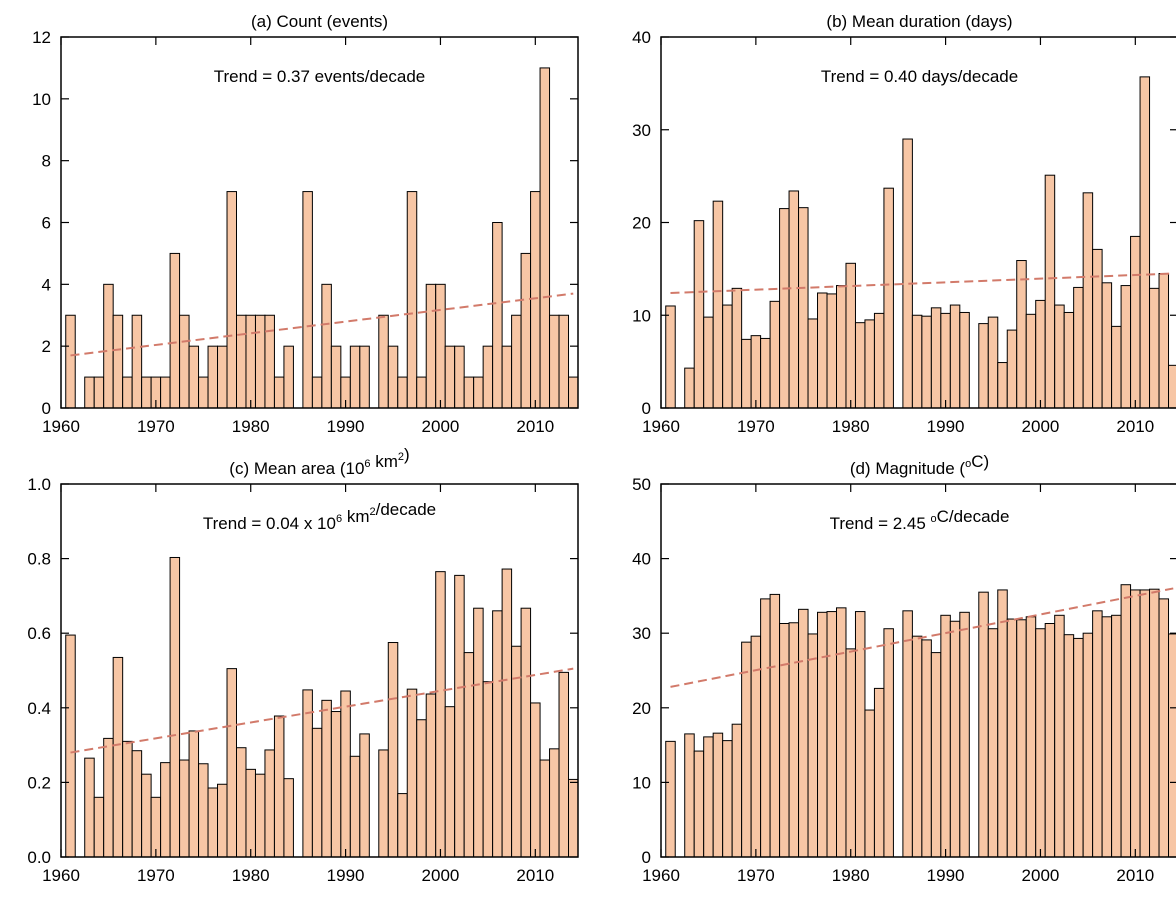 The height and width of the screenshot is (907, 1176). What do you see at coordinates (641, 223) in the screenshot?
I see `ytick-label-b: 20` at bounding box center [641, 223].